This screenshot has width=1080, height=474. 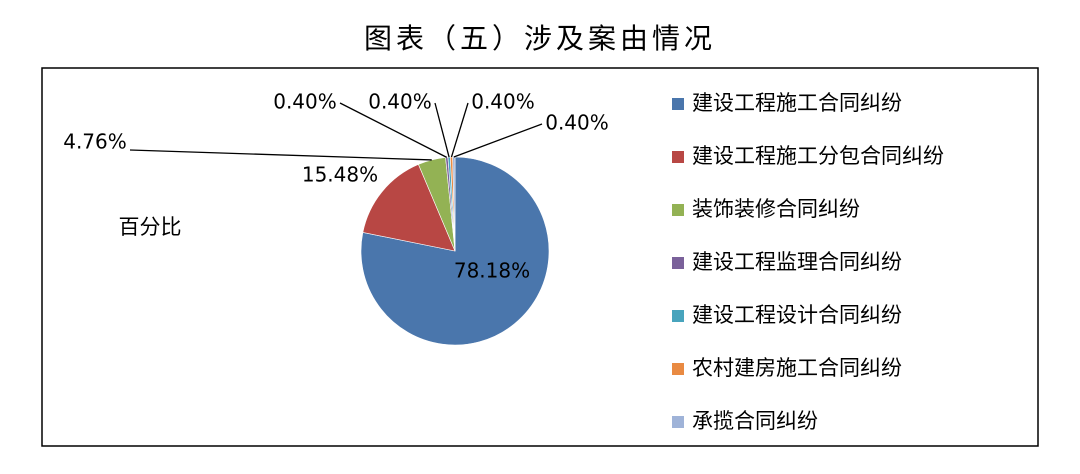 I want to click on legend-label: 建设工程施工分包合同纠纷, so click(x=818, y=156).